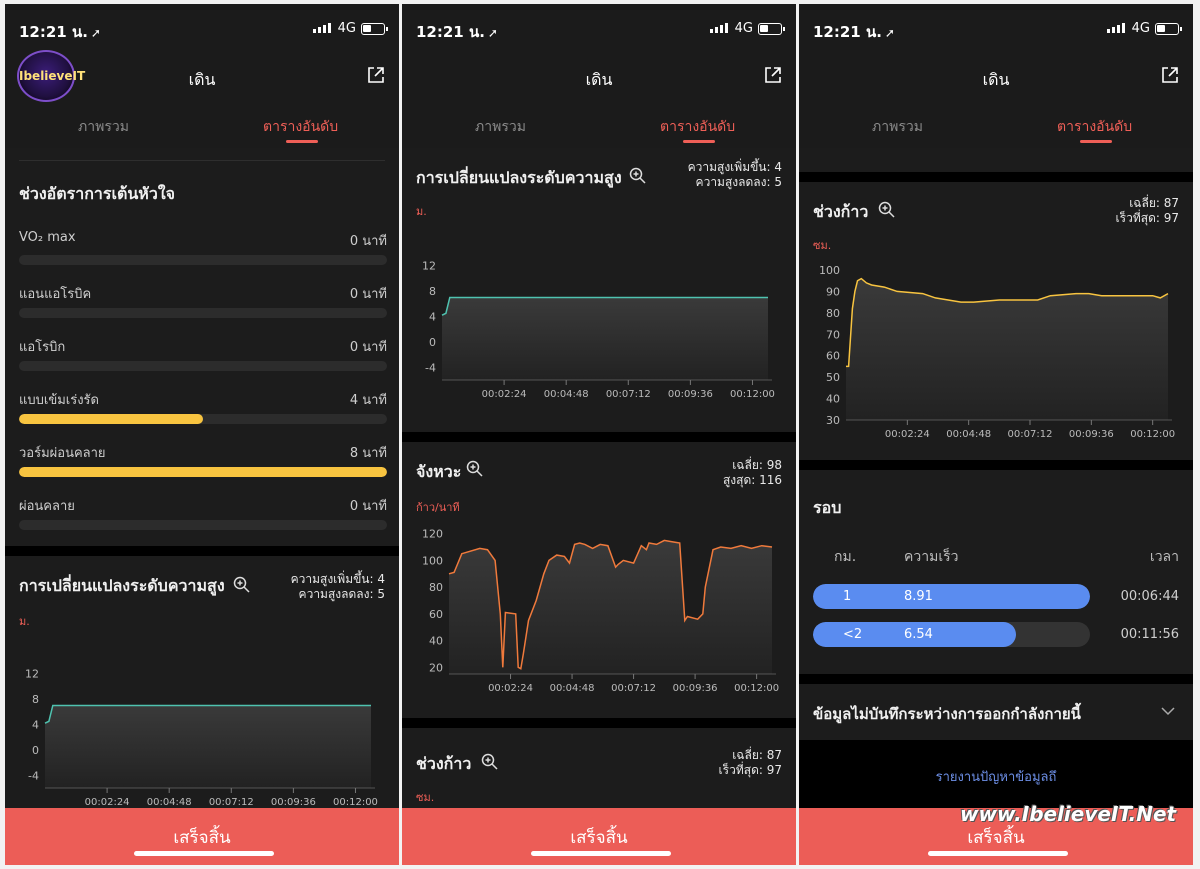 The height and width of the screenshot is (869, 1200). Describe the element at coordinates (35, 725) in the screenshot. I see `y-tick-label: 4` at that location.